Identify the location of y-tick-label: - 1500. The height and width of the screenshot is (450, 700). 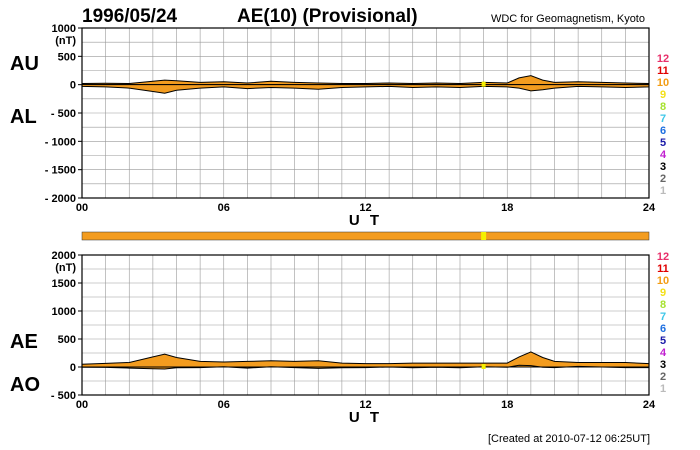
(60, 171).